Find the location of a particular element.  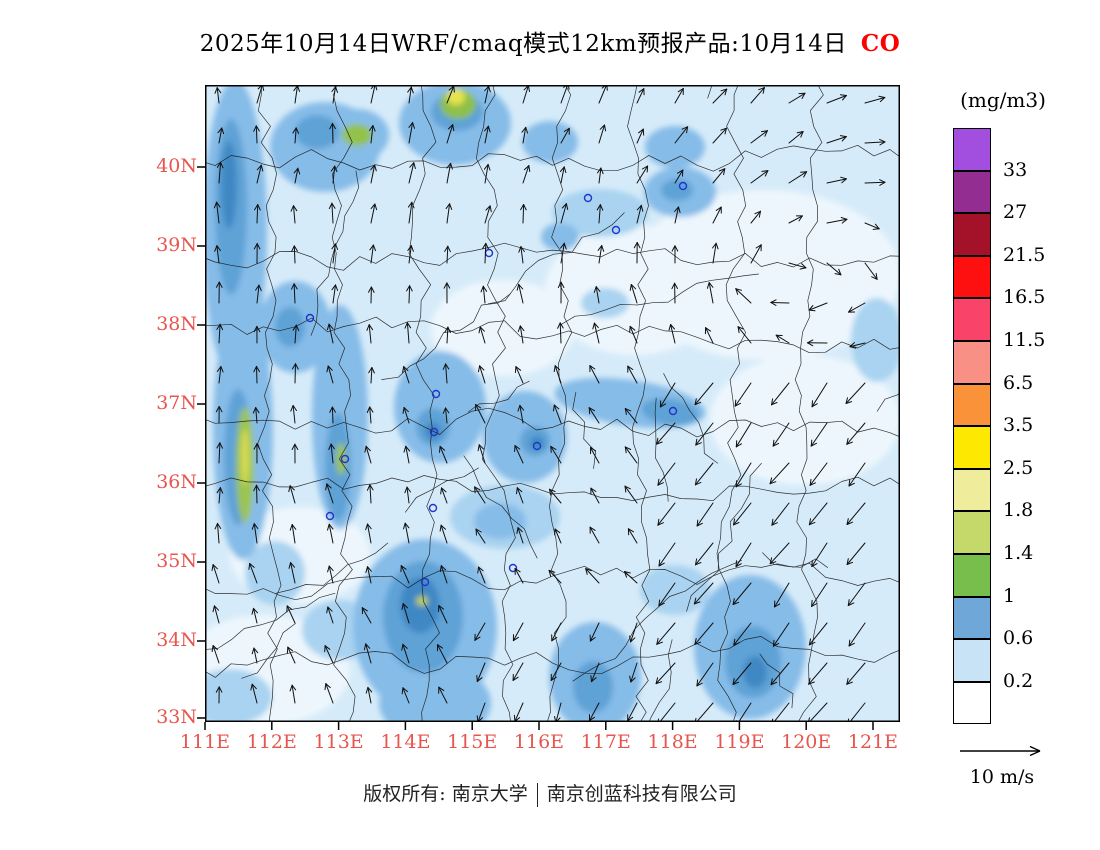

lat-tick-label: 39N is located at coordinates (176, 245).